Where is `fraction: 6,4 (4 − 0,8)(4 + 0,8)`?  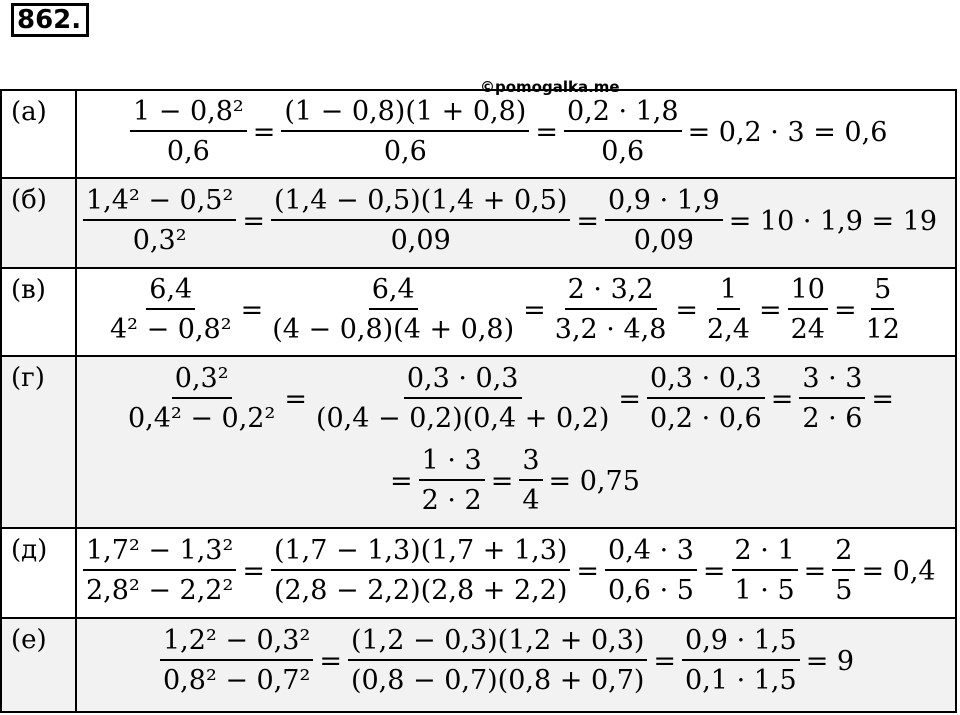 fraction: 6,4 (4 − 0,8)(4 + 0,8) is located at coordinates (393, 310).